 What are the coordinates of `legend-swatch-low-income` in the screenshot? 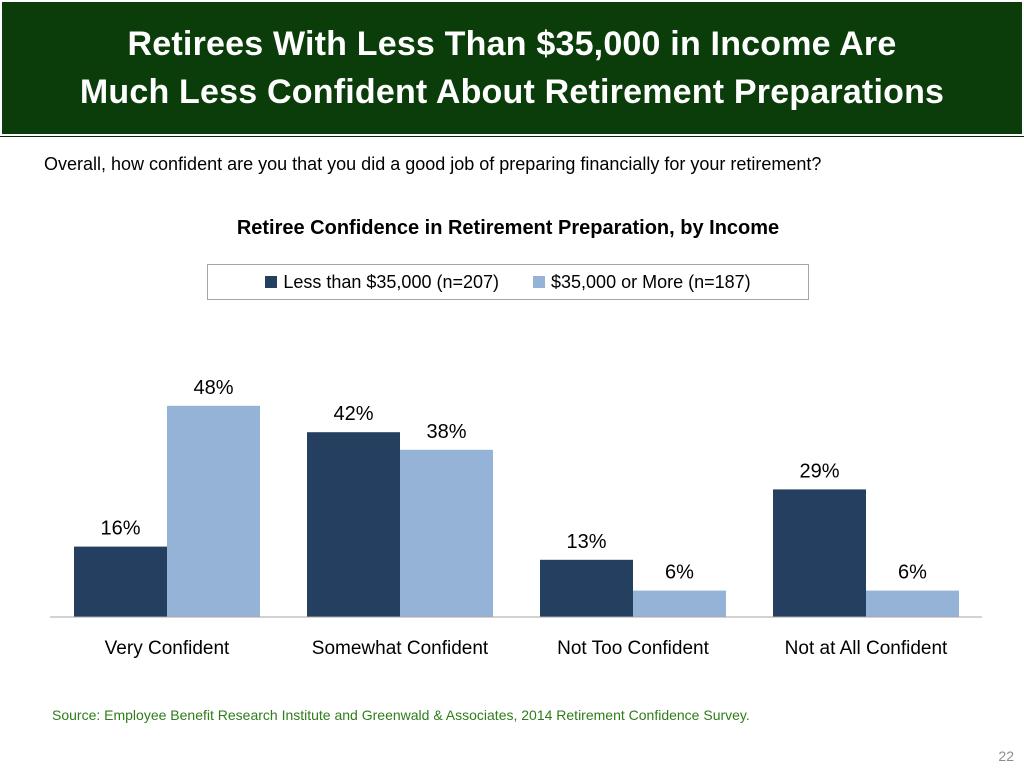 It's located at (271, 282).